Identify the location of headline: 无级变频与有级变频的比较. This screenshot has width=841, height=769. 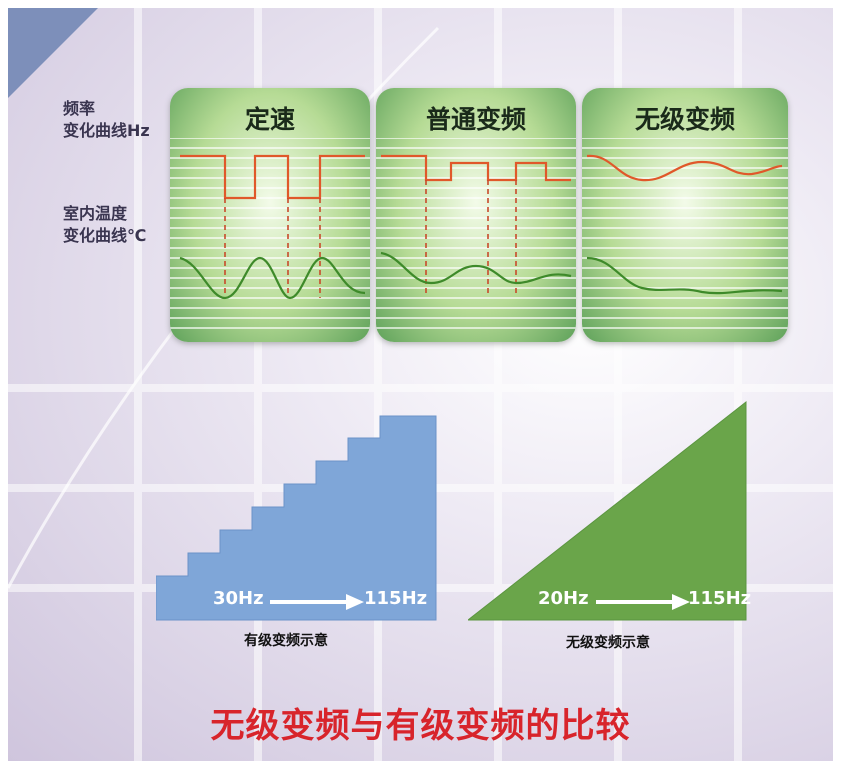
(420, 726).